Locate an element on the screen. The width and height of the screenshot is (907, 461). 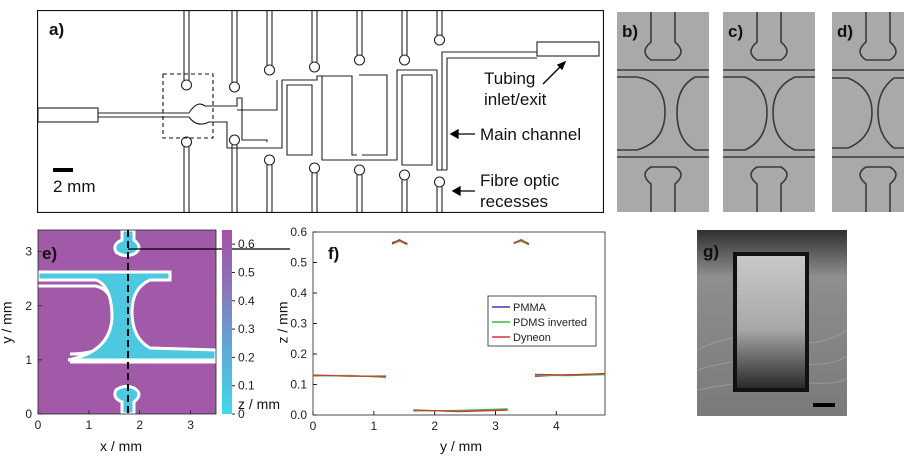
profile-ytick-label: 0.5 is located at coordinates (298, 263).